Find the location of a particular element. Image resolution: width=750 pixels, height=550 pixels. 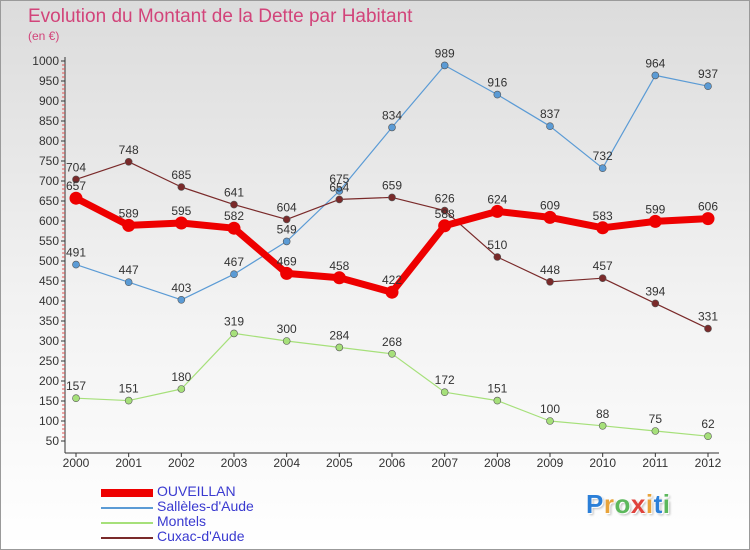

data-label: 582 is located at coordinates (234, 216).